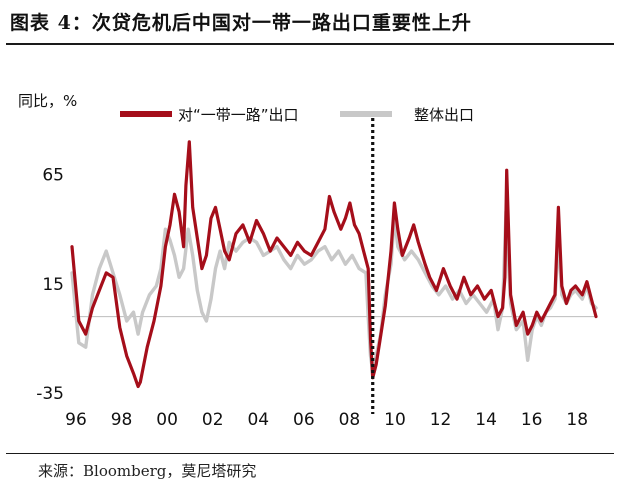 The width and height of the screenshot is (620, 494). I want to click on x-tick-label: 14, so click(486, 420).